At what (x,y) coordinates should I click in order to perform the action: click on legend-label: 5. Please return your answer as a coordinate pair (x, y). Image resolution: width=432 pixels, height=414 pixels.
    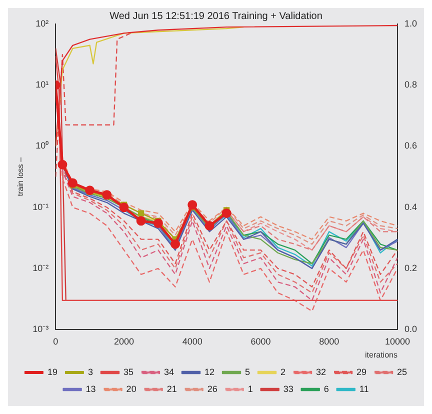
    Looking at the image, I should click on (247, 371).